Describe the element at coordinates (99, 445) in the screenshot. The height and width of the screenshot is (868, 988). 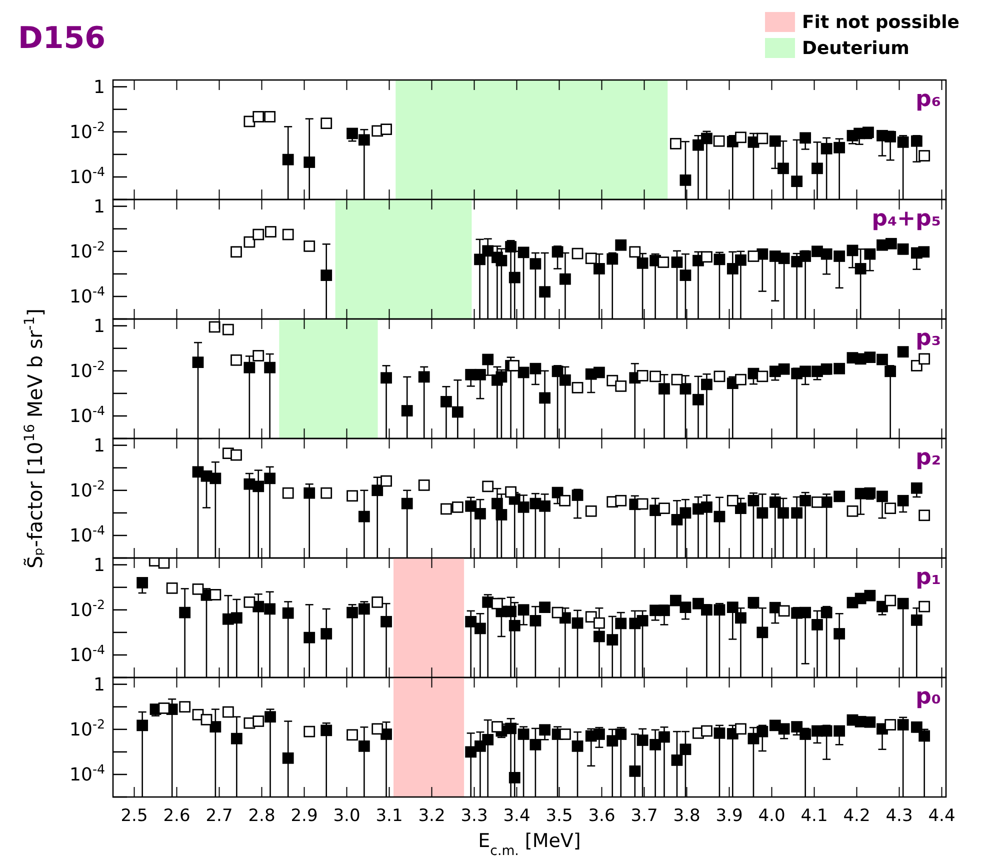
I see `y-tick-label: 1` at that location.